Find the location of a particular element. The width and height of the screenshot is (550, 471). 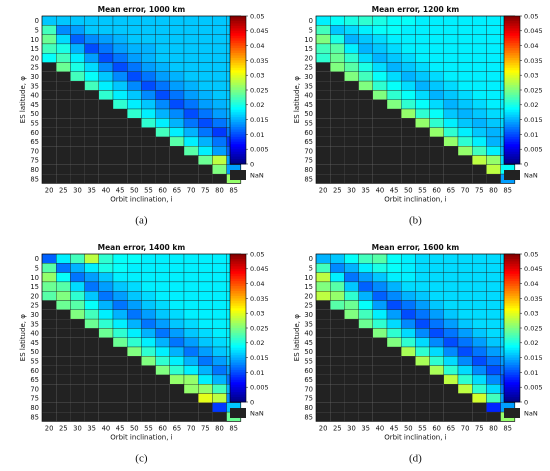

colorbar-tick-label: 0.045 is located at coordinates (259, 269).